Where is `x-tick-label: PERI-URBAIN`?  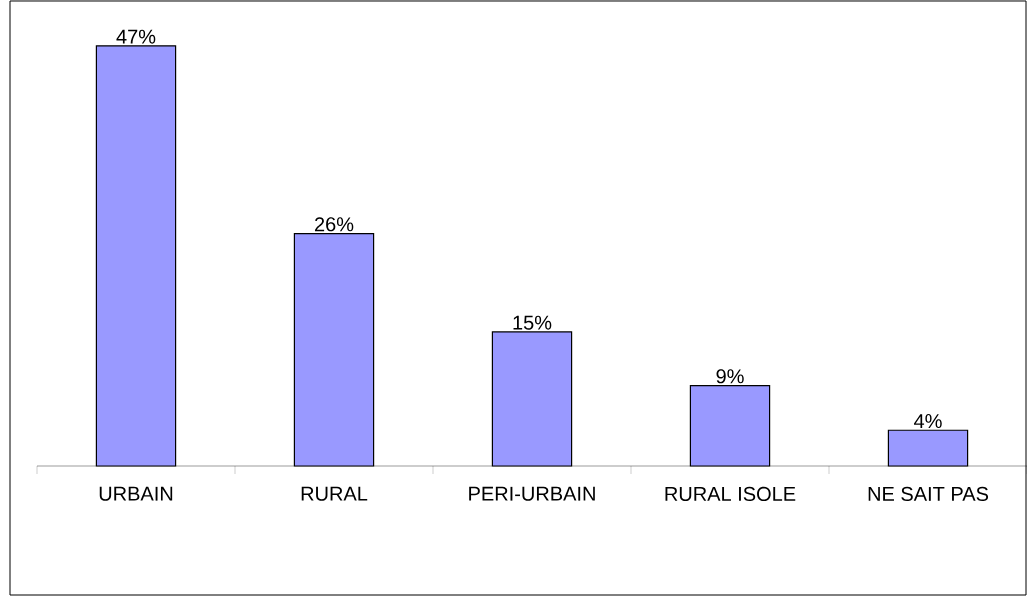 x-tick-label: PERI-URBAIN is located at coordinates (532, 493).